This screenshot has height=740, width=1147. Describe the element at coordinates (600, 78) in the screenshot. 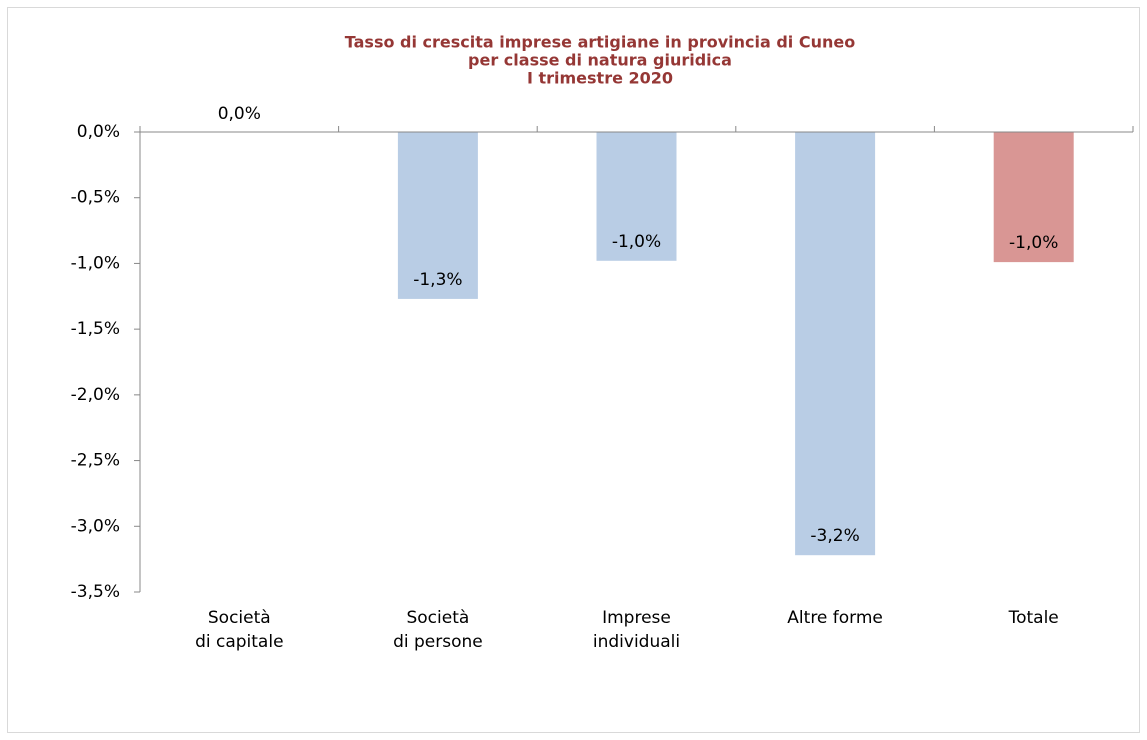

I see `chart-title: I trimestre 2020` at that location.